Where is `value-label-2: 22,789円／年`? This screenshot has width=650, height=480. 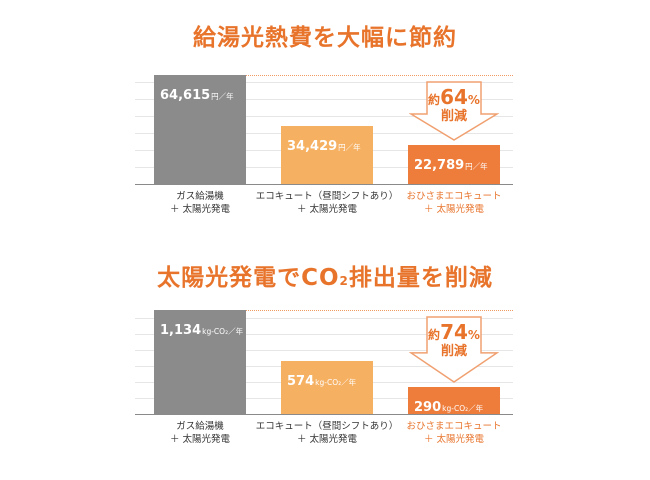 value-label-2: 22,789円／年 is located at coordinates (451, 165).